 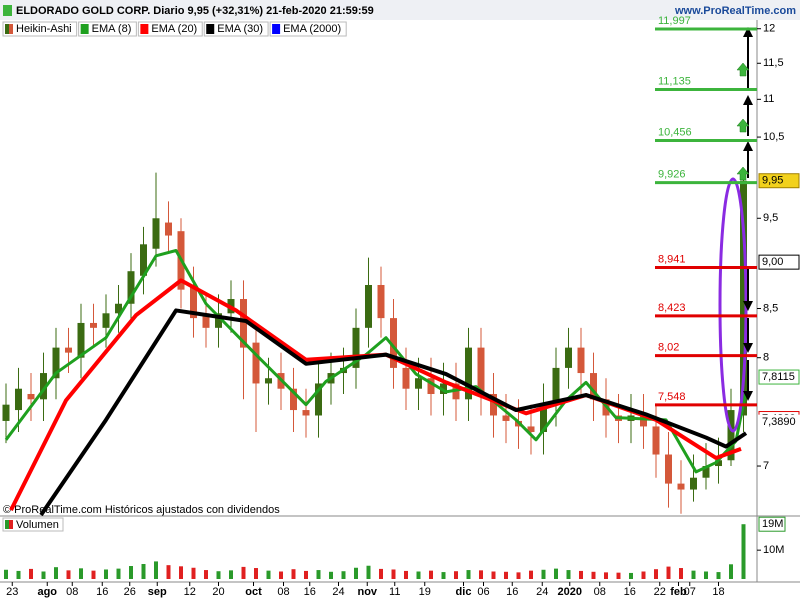 I want to click on y-tick-label: 9,5, so click(x=770, y=218).